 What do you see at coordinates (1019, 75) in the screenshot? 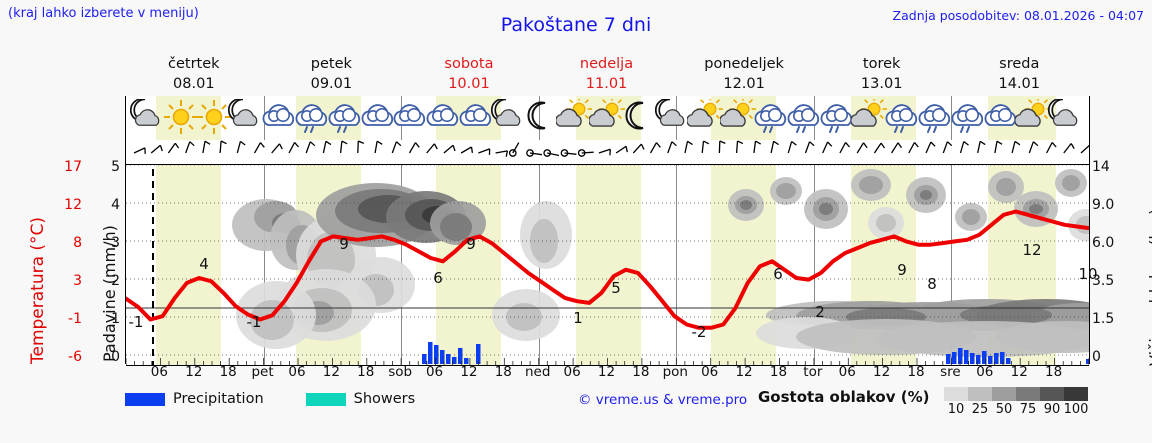
I see `day-header-sreda: sreda 14.01` at bounding box center [1019, 75].